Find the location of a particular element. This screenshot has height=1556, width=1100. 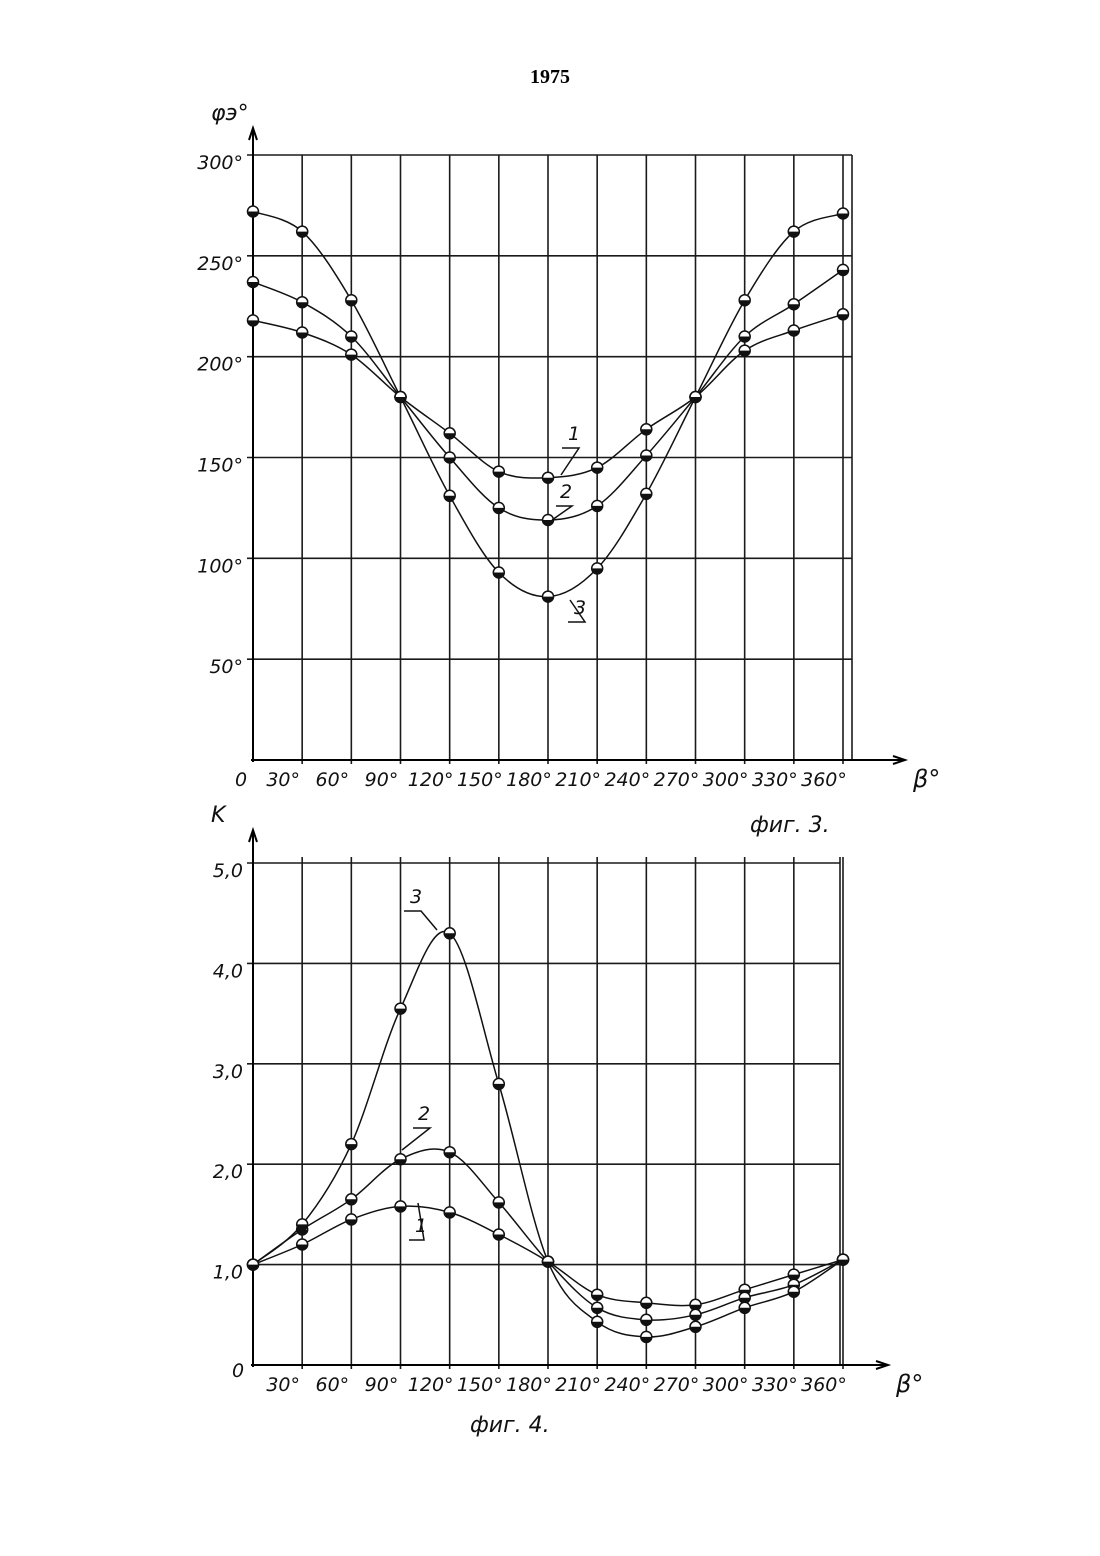

y-tick-label: 2,0 is located at coordinates (228, 1172).